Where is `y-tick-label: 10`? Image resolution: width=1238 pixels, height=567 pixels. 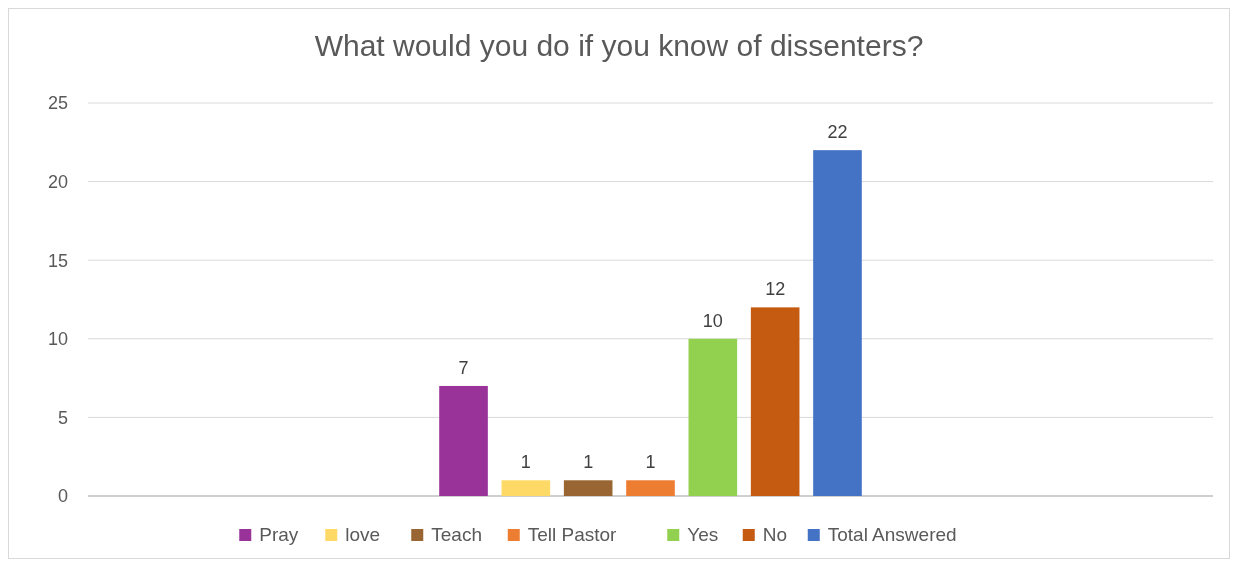 y-tick-label: 10 is located at coordinates (57, 339).